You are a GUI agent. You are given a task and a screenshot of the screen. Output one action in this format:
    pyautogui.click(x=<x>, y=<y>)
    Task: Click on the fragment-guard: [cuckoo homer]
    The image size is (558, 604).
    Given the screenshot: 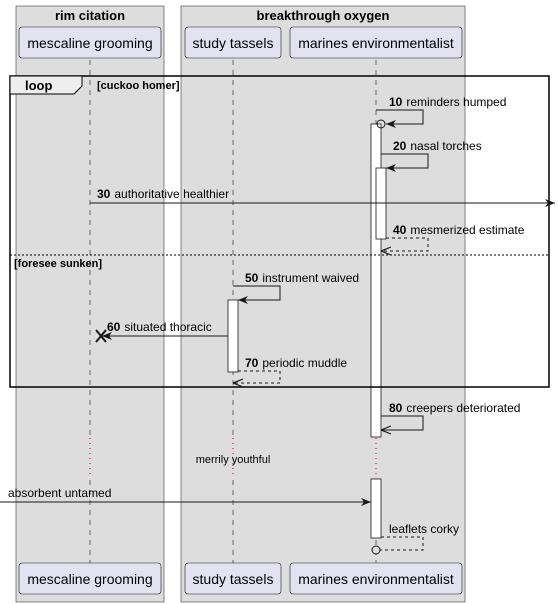 What is the action you would take?
    pyautogui.click(x=138, y=86)
    